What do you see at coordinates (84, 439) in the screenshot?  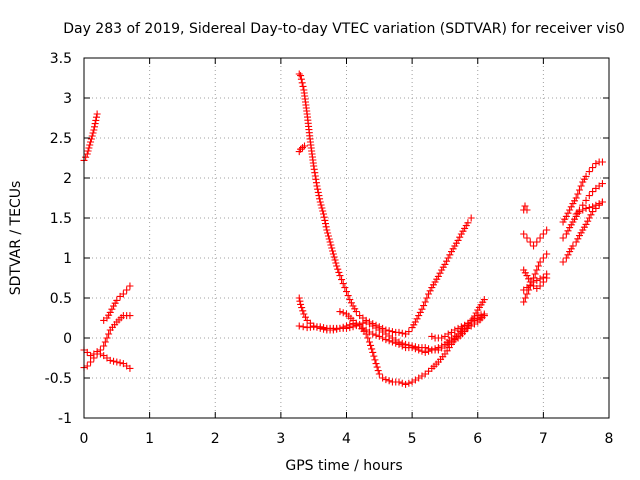 I see `x-tick-label: 0` at bounding box center [84, 439].